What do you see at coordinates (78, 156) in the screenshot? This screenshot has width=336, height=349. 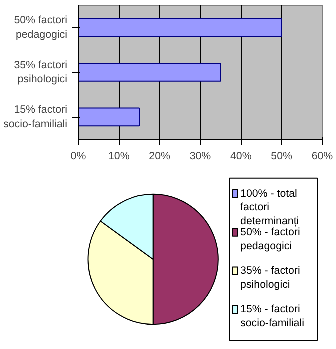 I see `x-tick-label: 0%` at bounding box center [78, 156].